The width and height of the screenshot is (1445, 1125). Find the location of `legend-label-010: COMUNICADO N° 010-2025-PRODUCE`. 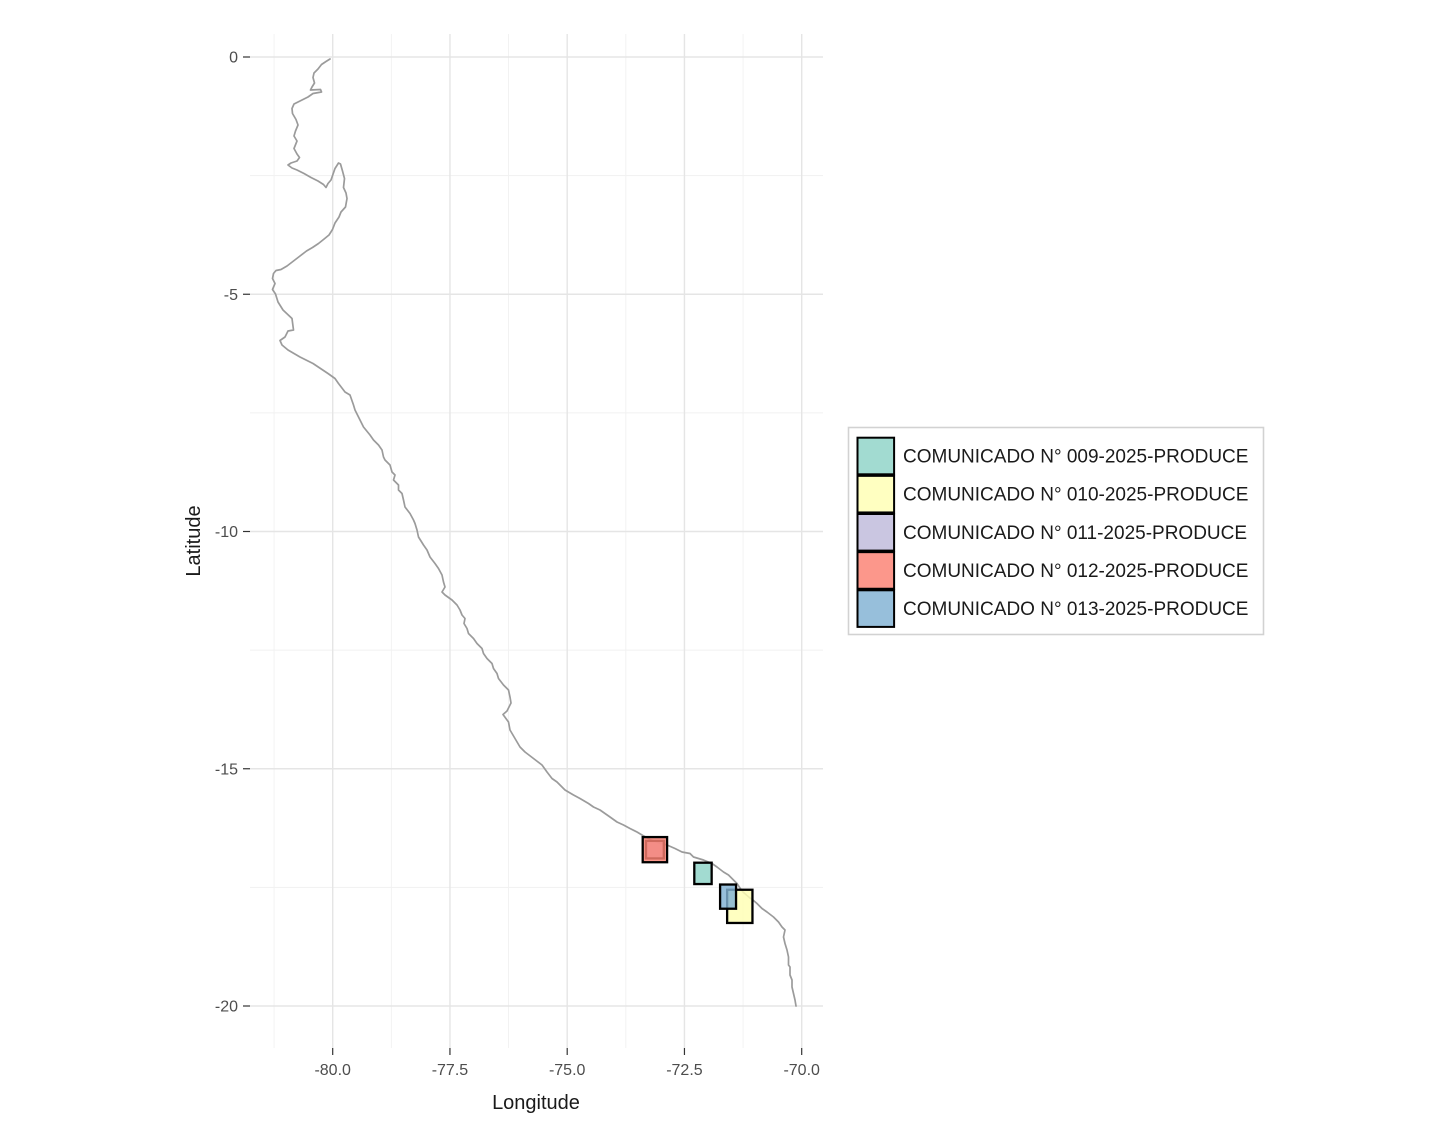

legend-label-010: COMUNICADO N° 010-2025-PRODUCE is located at coordinates (1075, 495).